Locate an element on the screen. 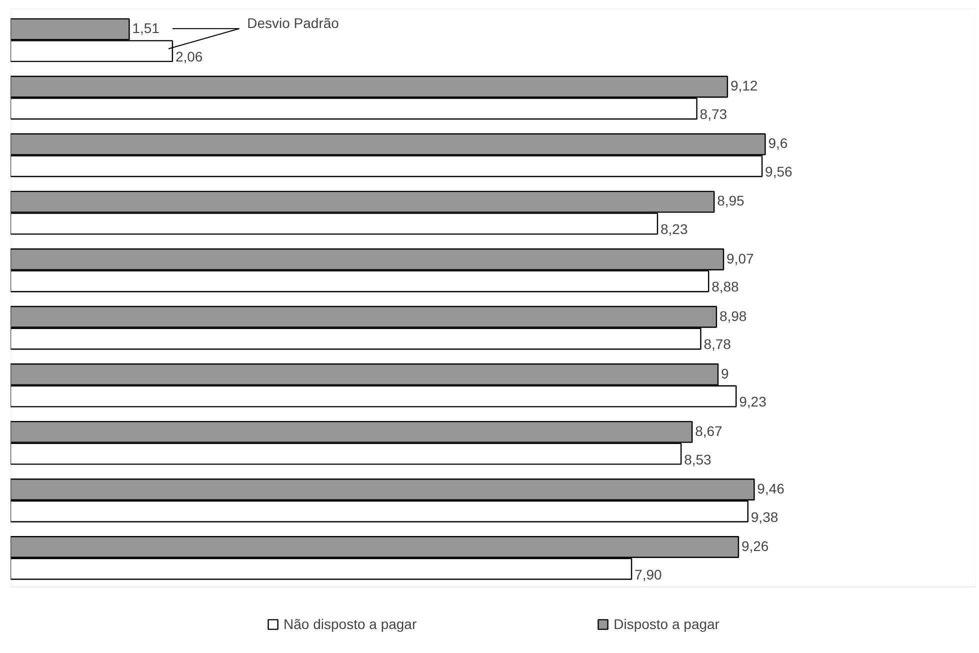 This screenshot has height=653, width=979. data-label: 7,90 is located at coordinates (648, 574).